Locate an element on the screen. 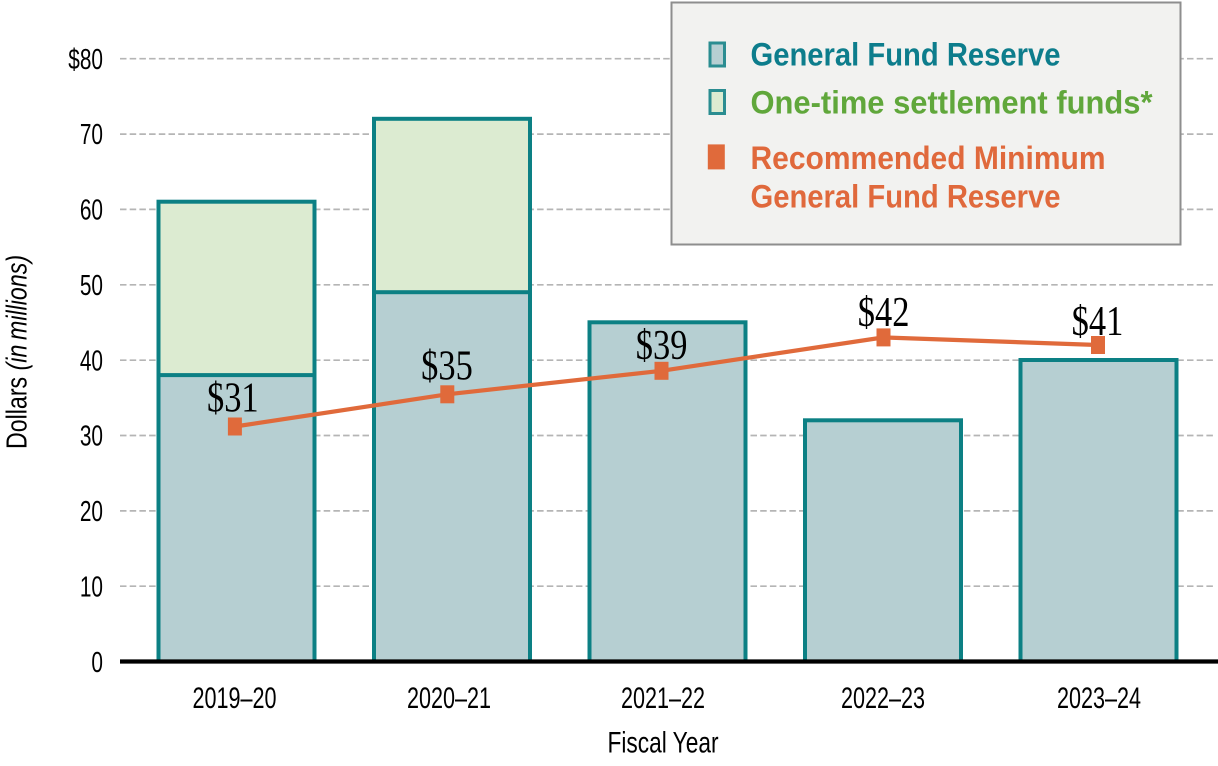 This screenshot has width=1218, height=766. svg-text: Recommended Minimum is located at coordinates (928, 158).